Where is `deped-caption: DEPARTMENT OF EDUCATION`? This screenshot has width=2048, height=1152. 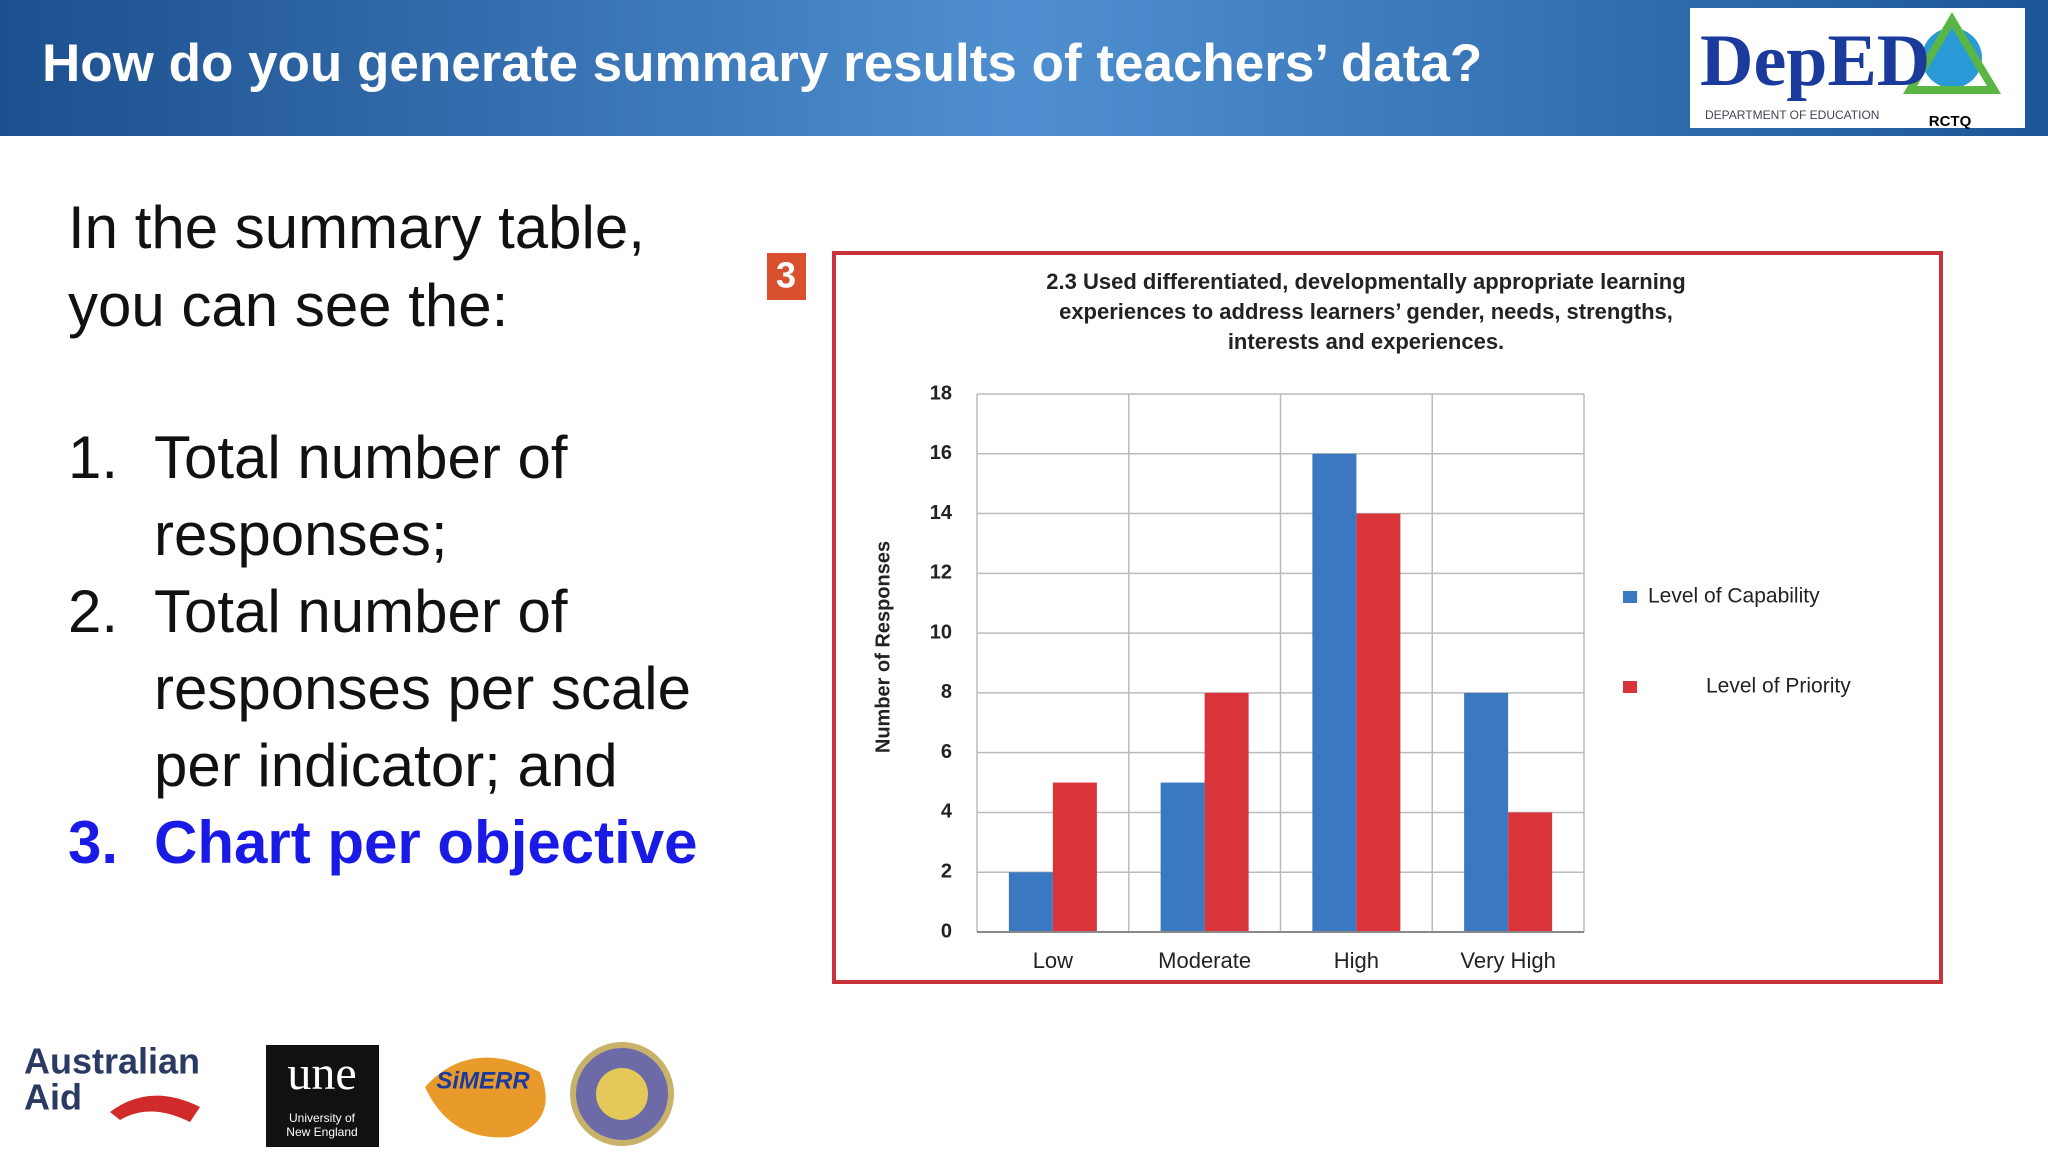
deped-caption: DEPARTMENT OF EDUCATION is located at coordinates (1792, 115).